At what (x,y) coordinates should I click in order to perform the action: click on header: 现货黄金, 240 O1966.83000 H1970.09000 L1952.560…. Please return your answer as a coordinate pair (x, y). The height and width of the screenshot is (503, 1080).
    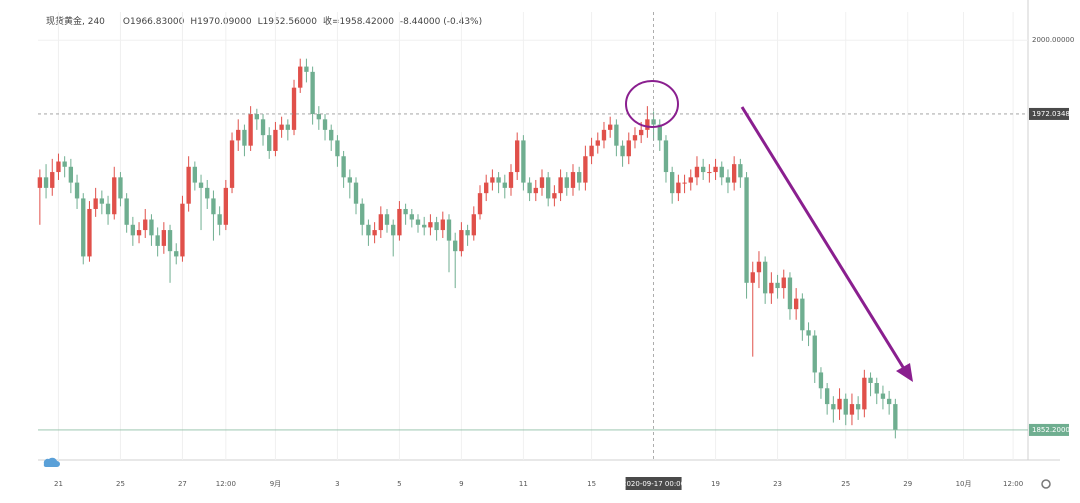
    Looking at the image, I should click on (267, 20).